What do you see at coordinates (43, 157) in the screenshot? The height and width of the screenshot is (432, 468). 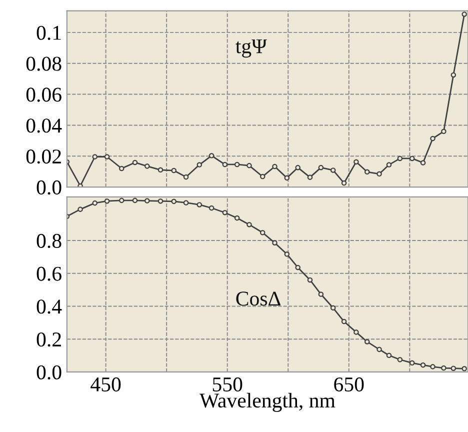 I see `y-tick-label: 0.02` at bounding box center [43, 157].